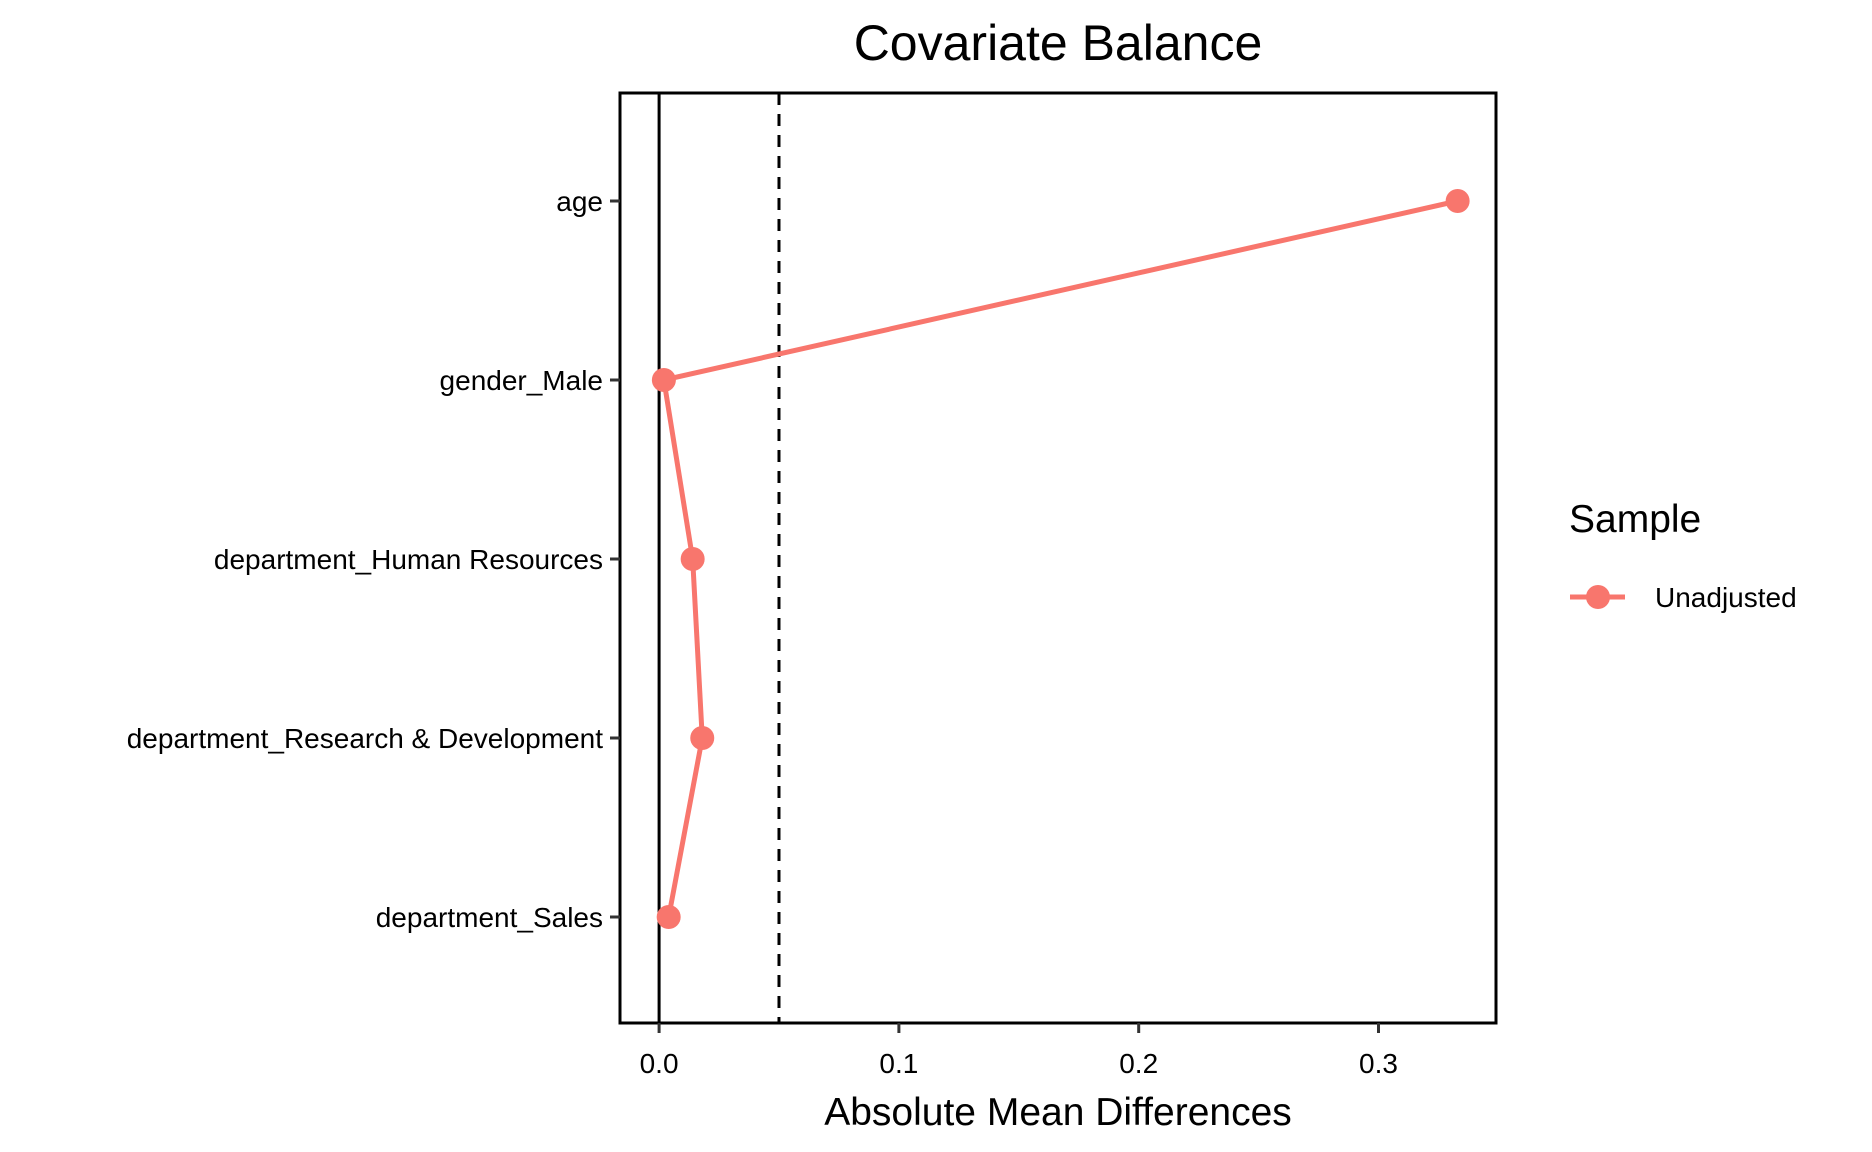  Describe the element at coordinates (659, 1063) in the screenshot. I see `x-tick-label: 0.0` at that location.